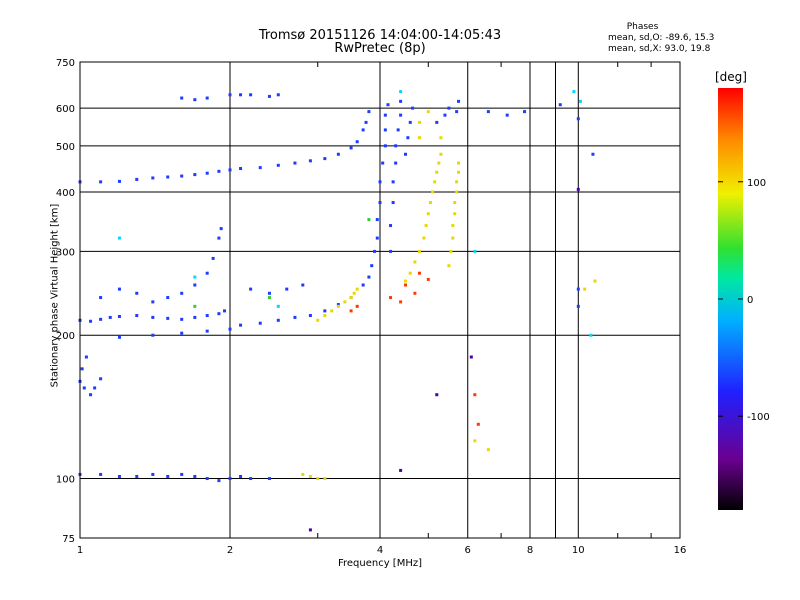  I want to click on x-tick-label: 4, so click(380, 550).